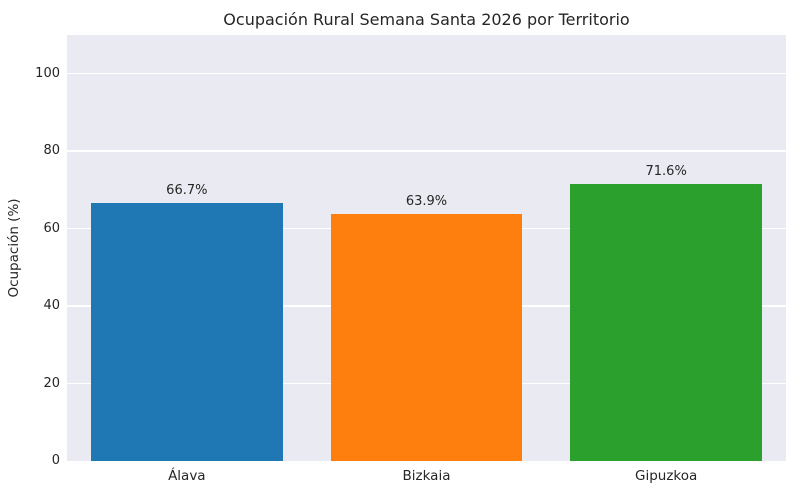  What do you see at coordinates (666, 171) in the screenshot?
I see `bar-value-label: 71.6%` at bounding box center [666, 171].